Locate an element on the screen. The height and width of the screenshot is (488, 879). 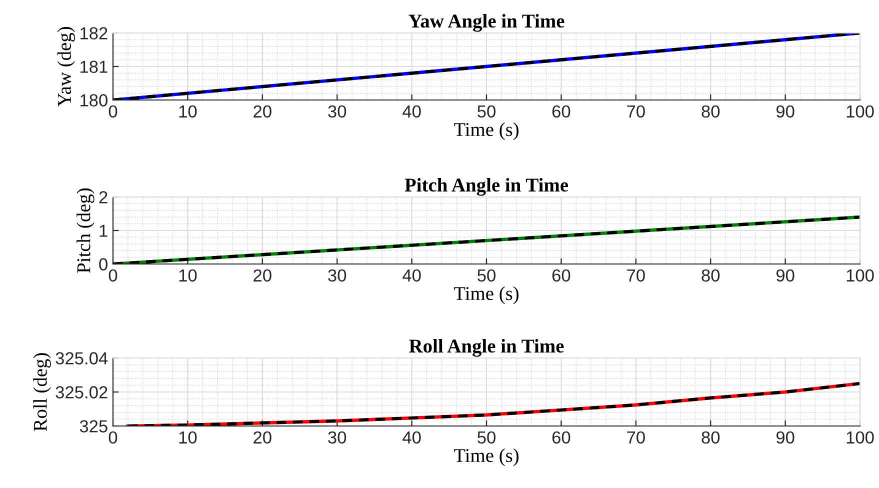
chart-title: Pitch Angle in Time is located at coordinates (486, 187).